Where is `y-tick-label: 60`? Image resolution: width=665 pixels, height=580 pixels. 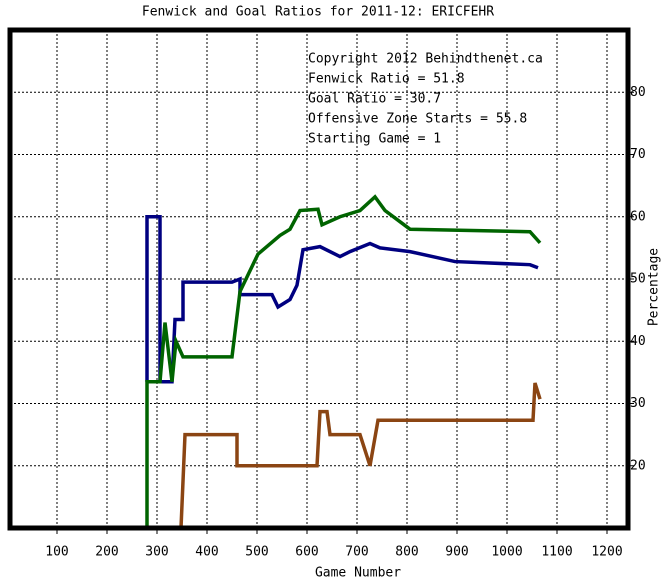 y-tick-label: 60 is located at coordinates (638, 216).